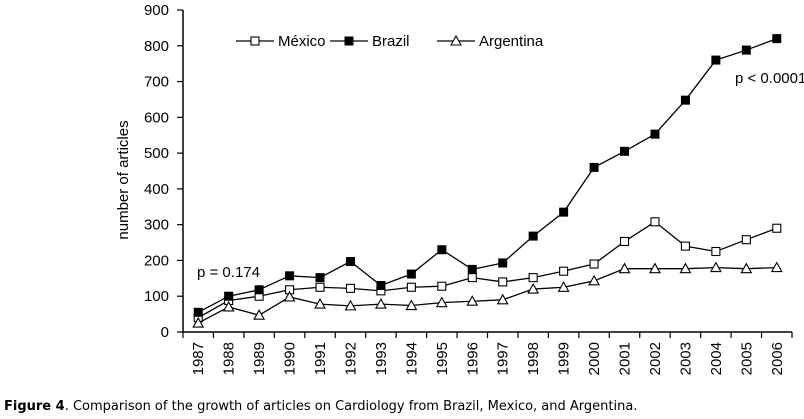  Describe the element at coordinates (594, 167) in the screenshot. I see `data-point-brazil-2000` at that location.